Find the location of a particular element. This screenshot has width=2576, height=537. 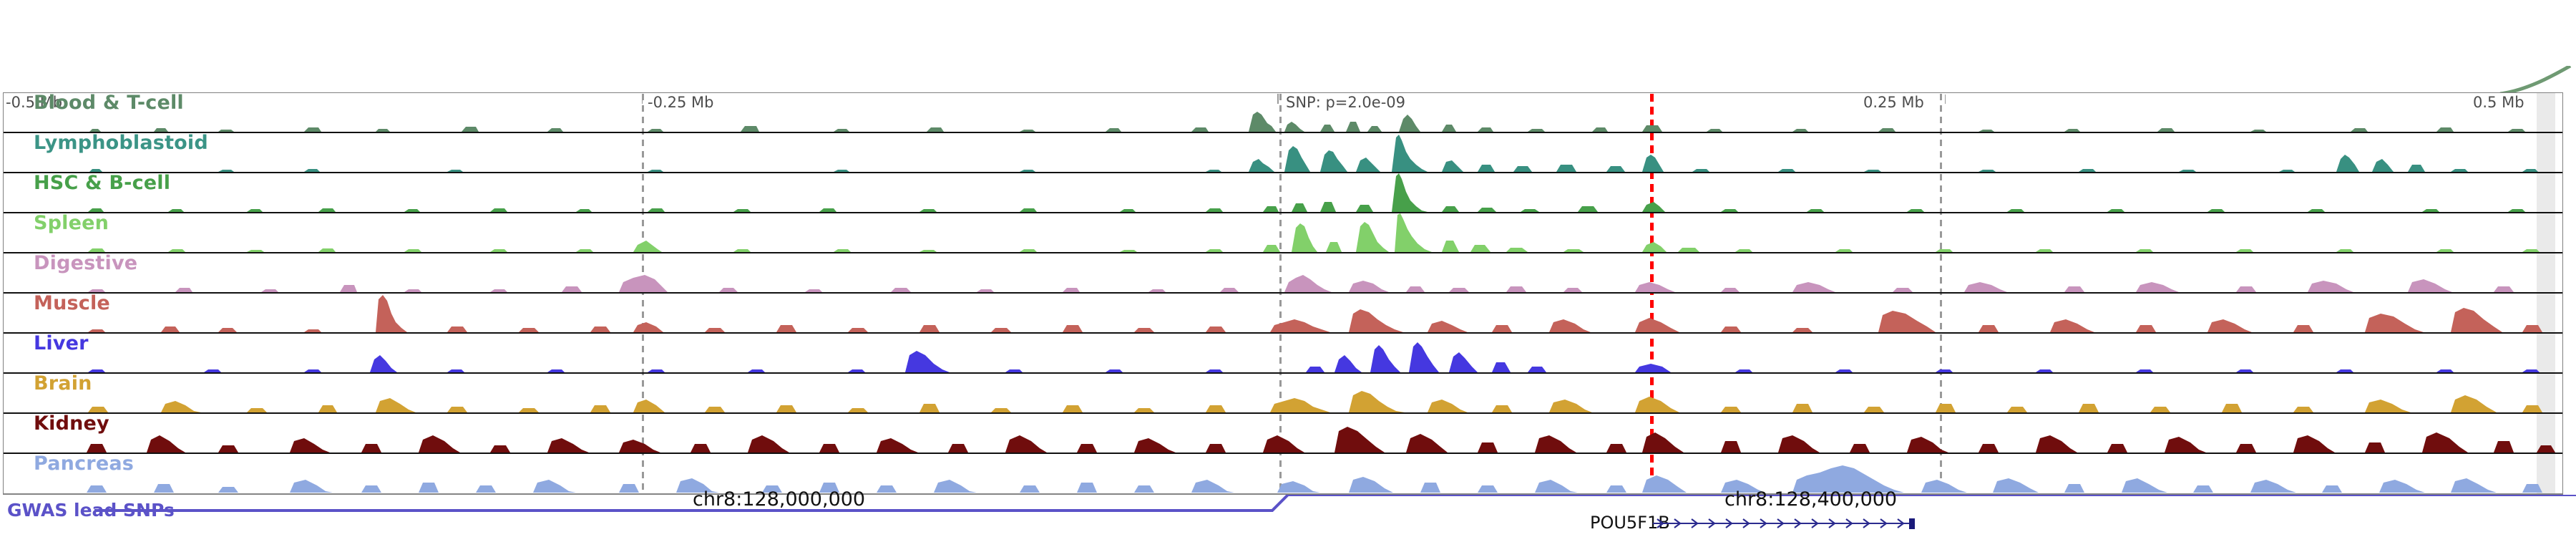

track-baseline-blood-t-cell is located at coordinates (1283, 132).